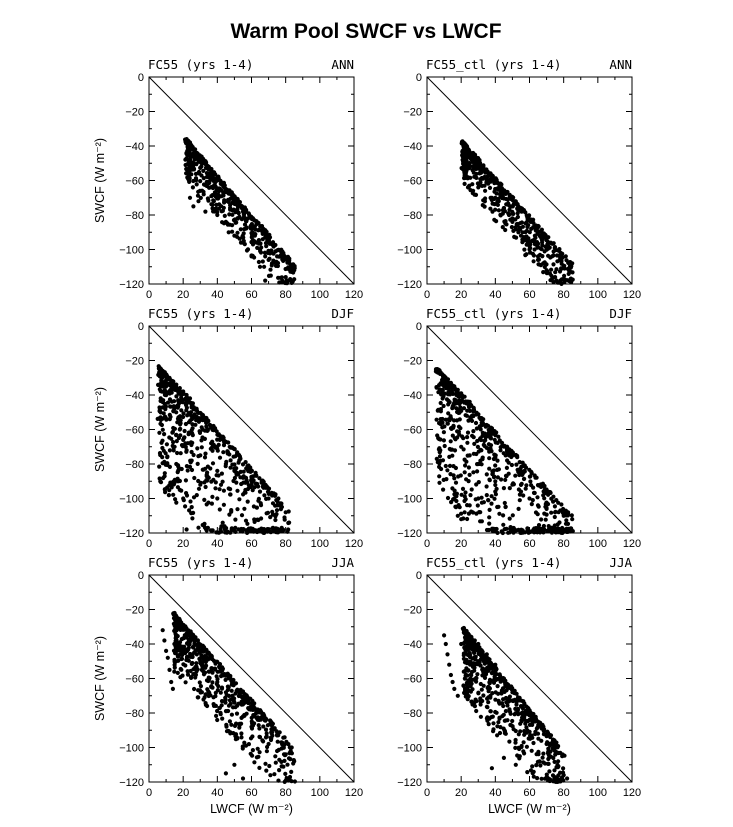 Image resolution: width=733 pixels, height=827 pixels. I want to click on y-tick-label: −40, so click(134, 645).